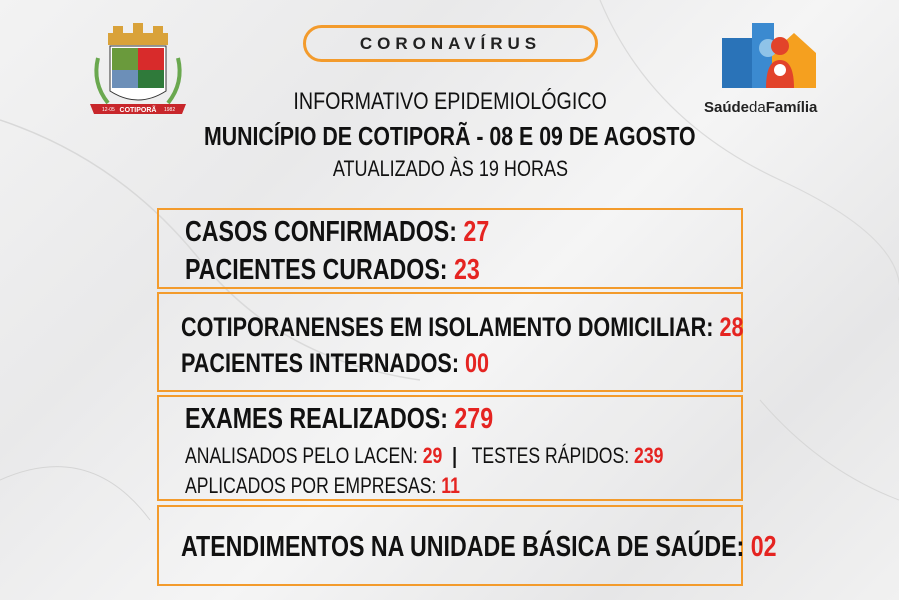 Image resolution: width=899 pixels, height=600 pixels. What do you see at coordinates (337, 232) in the screenshot?
I see `confirmed-cases: CASOS CONFIRMADOS: 27` at bounding box center [337, 232].